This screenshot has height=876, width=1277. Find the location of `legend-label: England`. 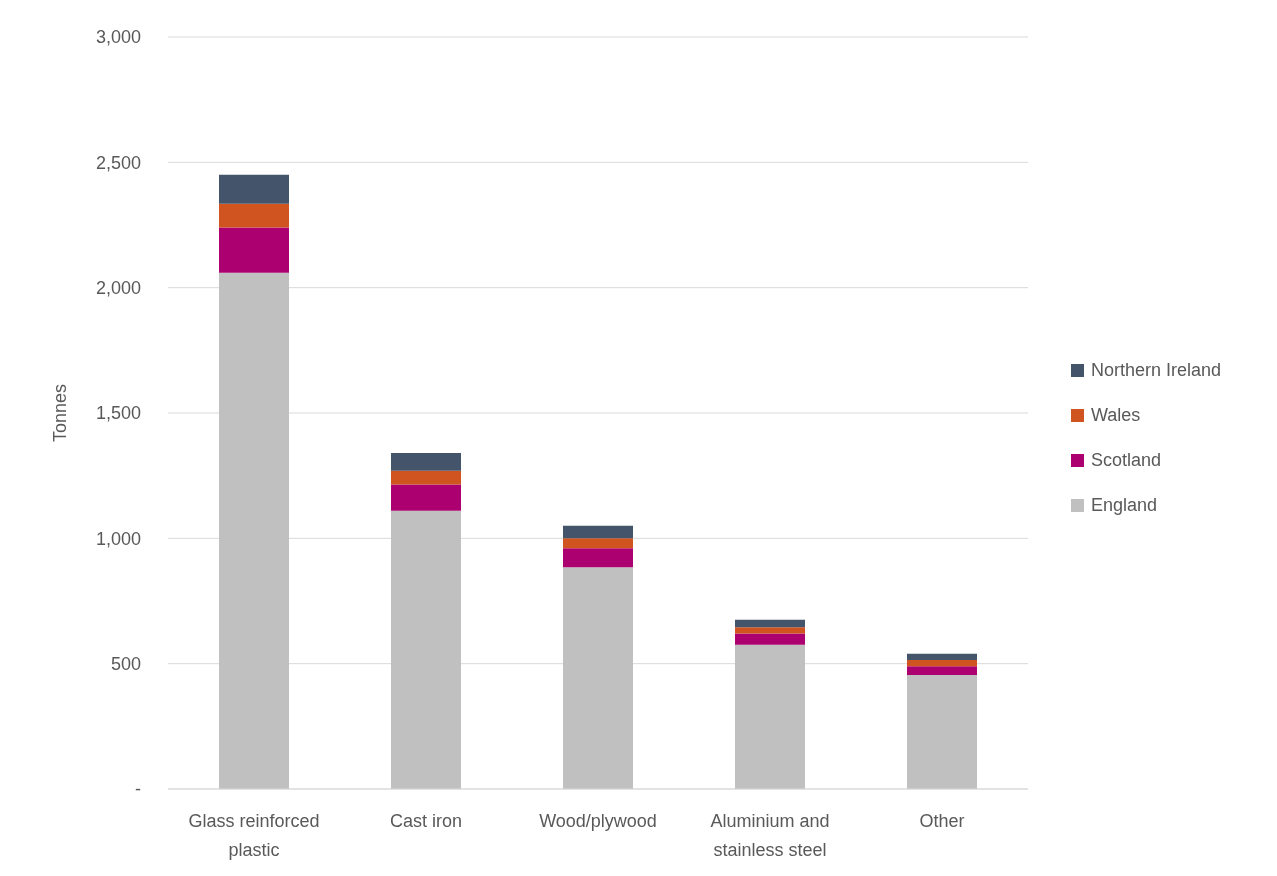

legend-label: England is located at coordinates (1124, 505).